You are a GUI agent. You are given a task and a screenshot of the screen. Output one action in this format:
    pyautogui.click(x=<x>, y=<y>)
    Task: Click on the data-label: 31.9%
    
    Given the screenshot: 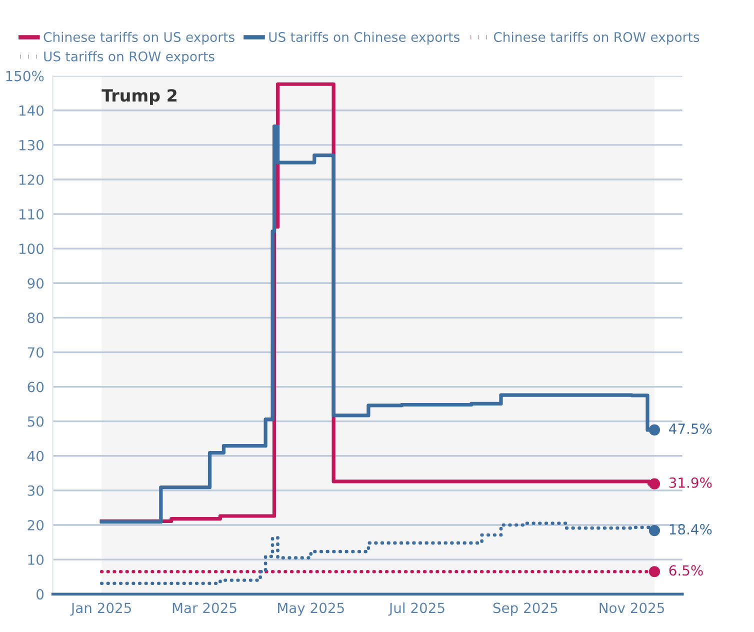 What is the action you would take?
    pyautogui.click(x=690, y=482)
    